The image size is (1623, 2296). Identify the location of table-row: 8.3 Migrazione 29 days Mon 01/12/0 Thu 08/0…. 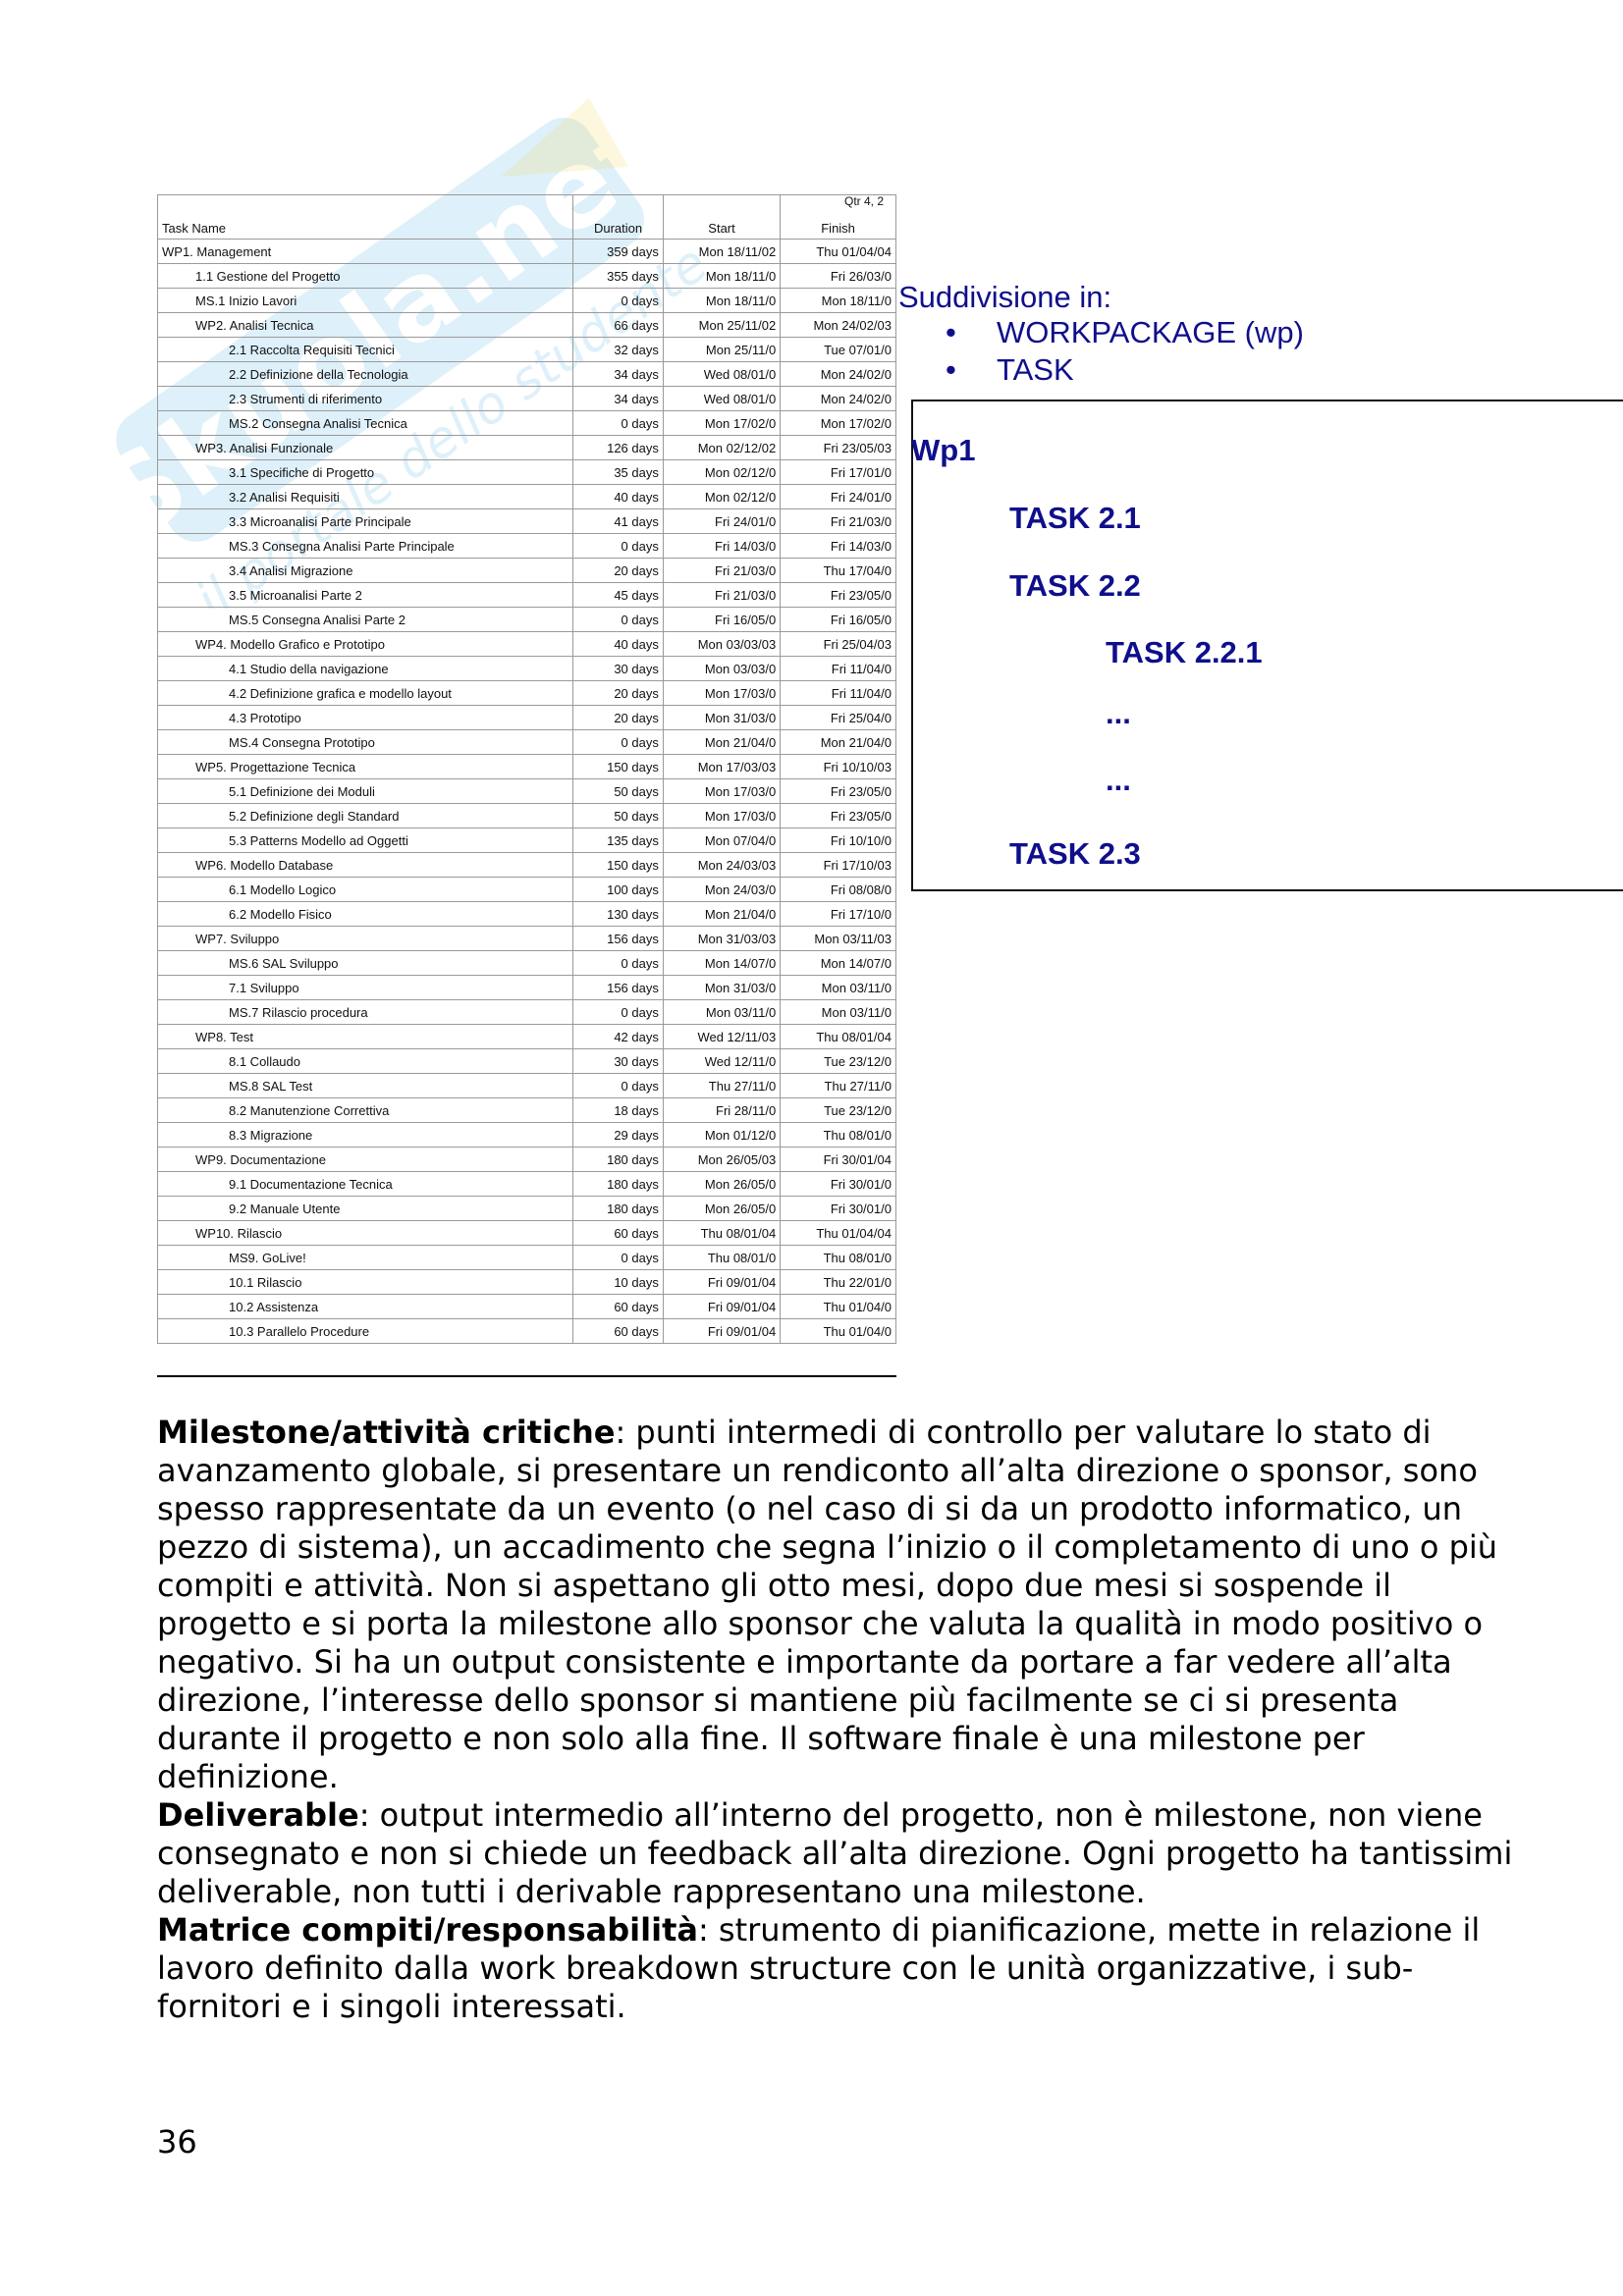
(526, 1135).